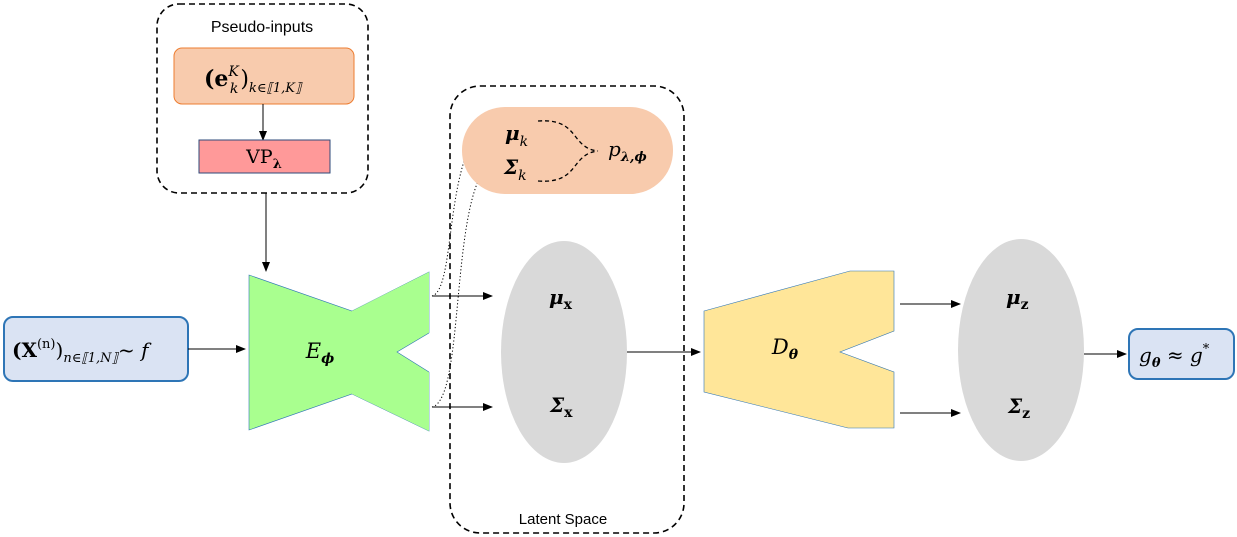 The image size is (1237, 537). What do you see at coordinates (563, 519) in the screenshot?
I see `latent-space-title: Latent Space` at bounding box center [563, 519].